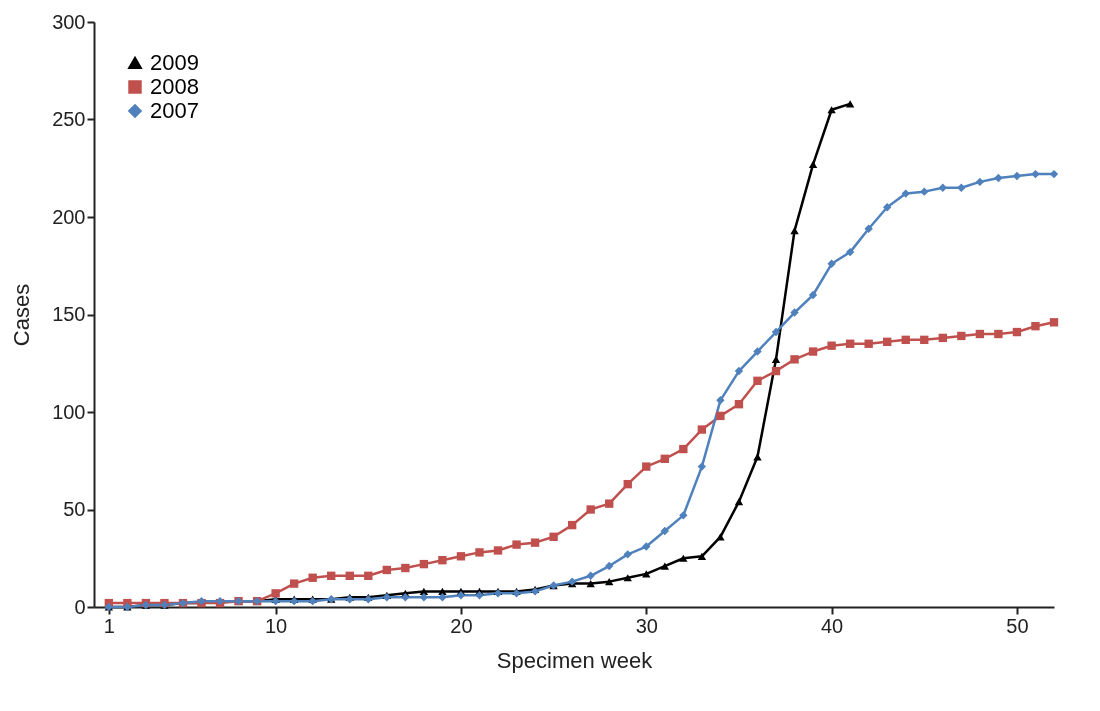  What do you see at coordinates (575, 660) in the screenshot?
I see `x-axis-title: Specimen week` at bounding box center [575, 660].